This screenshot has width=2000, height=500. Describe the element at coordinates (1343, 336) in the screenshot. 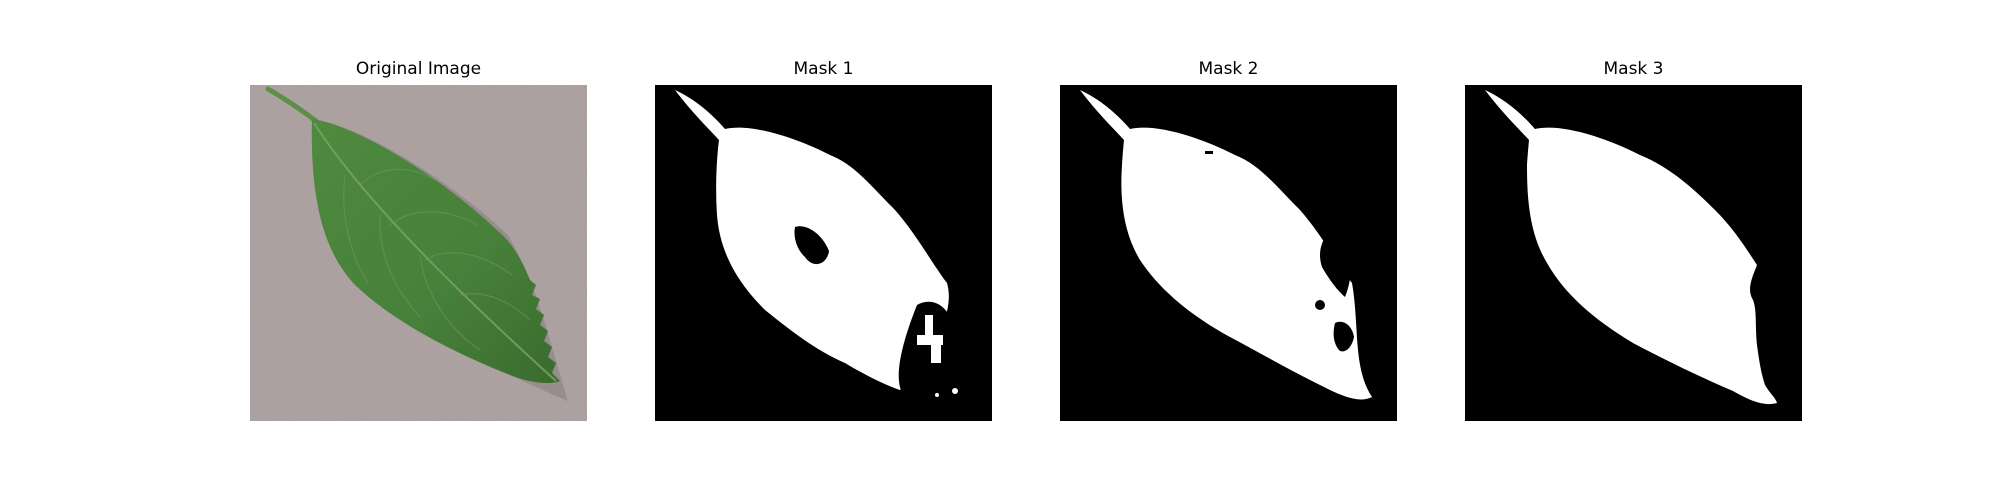

I see `mask-2-hole-lower` at that location.